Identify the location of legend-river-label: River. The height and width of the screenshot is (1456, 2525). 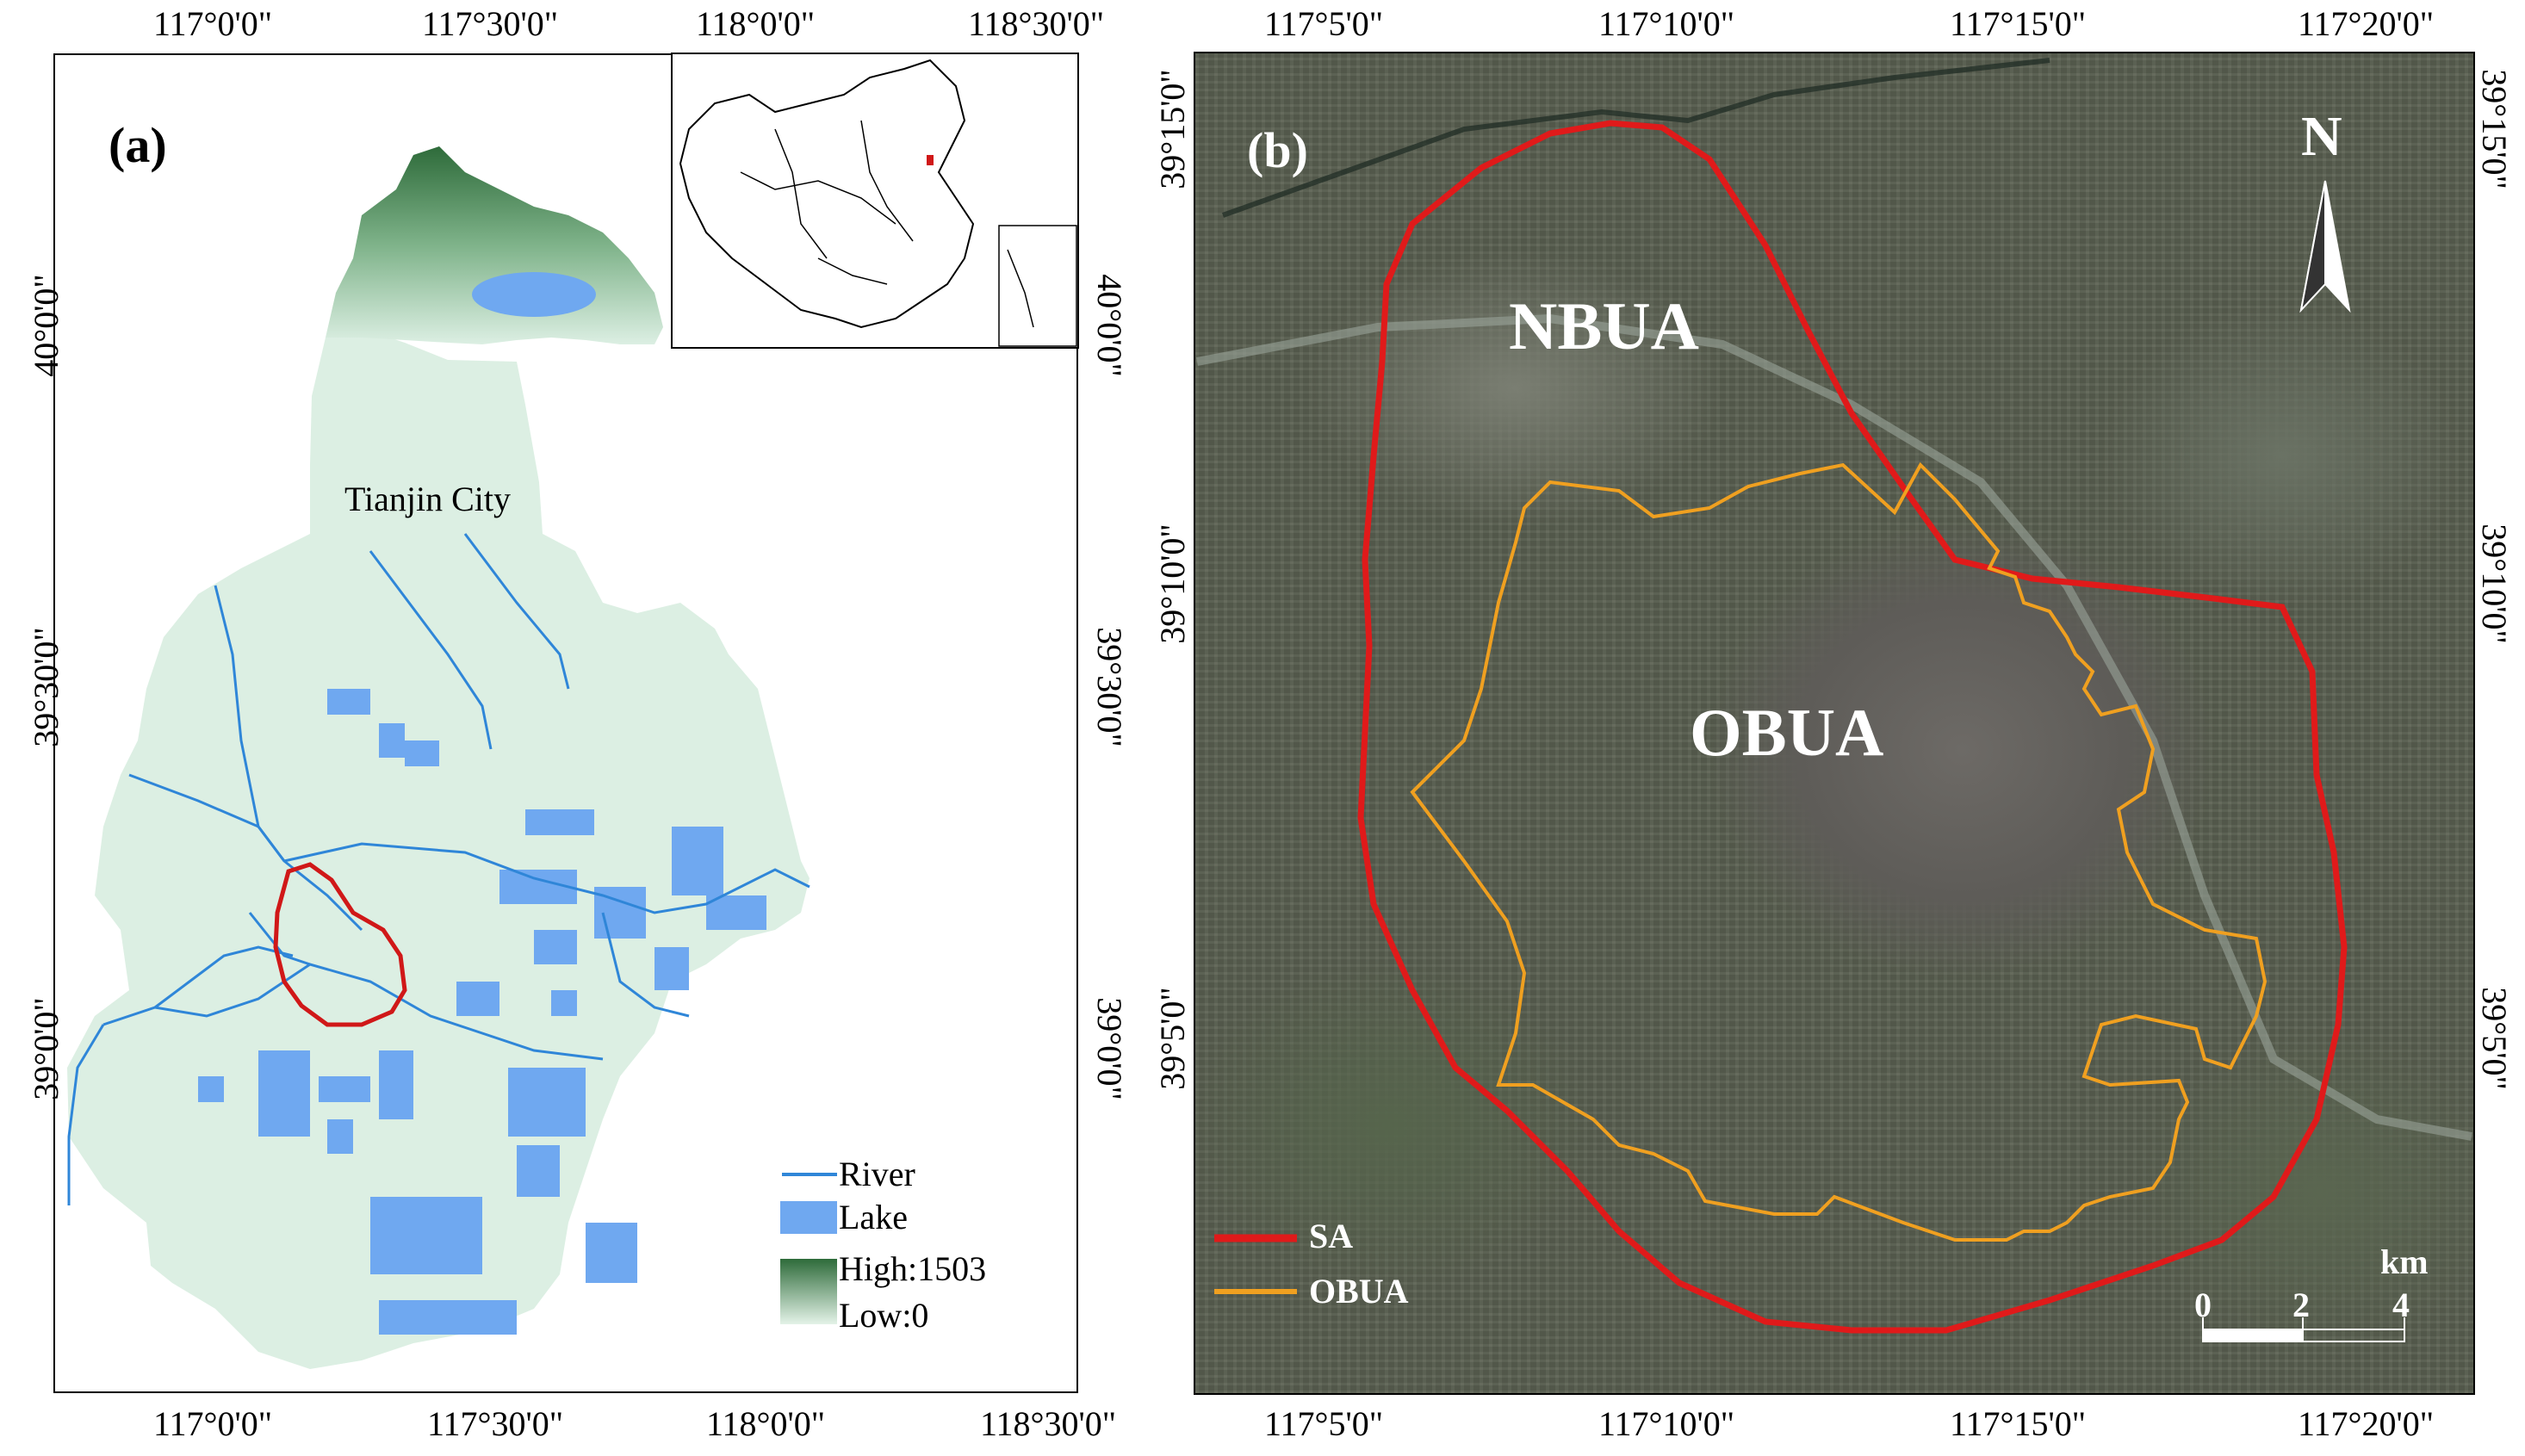
(877, 1174).